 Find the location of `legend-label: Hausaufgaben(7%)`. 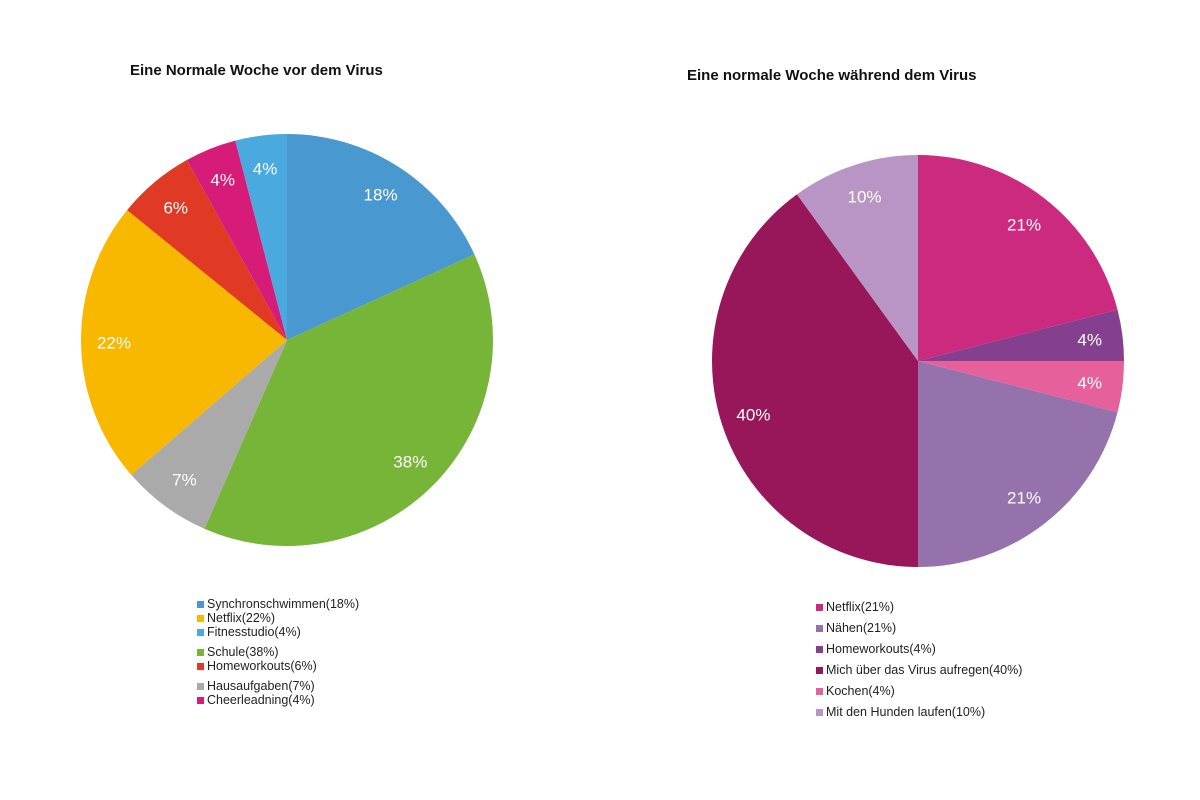

legend-label: Hausaufgaben(7%) is located at coordinates (261, 686).